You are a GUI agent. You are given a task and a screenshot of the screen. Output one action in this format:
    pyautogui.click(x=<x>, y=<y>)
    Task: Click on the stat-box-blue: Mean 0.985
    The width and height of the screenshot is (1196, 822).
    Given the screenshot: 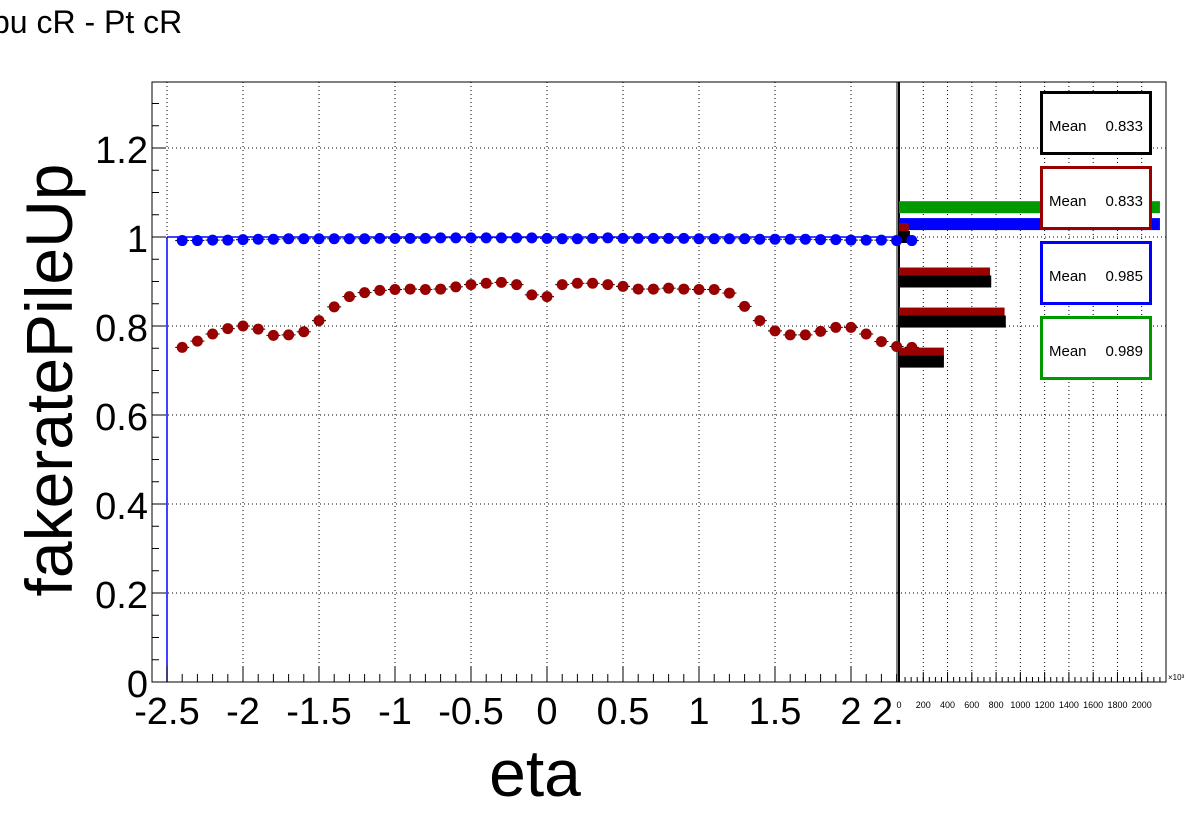 What is the action you would take?
    pyautogui.click(x=1096, y=273)
    